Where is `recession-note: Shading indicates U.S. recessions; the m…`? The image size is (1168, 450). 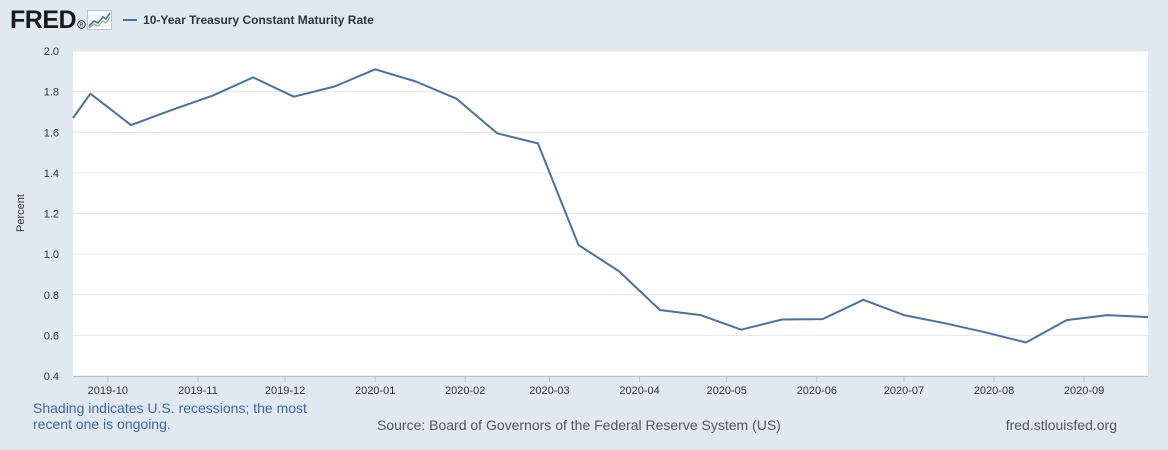
recession-note: Shading indicates U.S. recessions; the m… is located at coordinates (170, 416).